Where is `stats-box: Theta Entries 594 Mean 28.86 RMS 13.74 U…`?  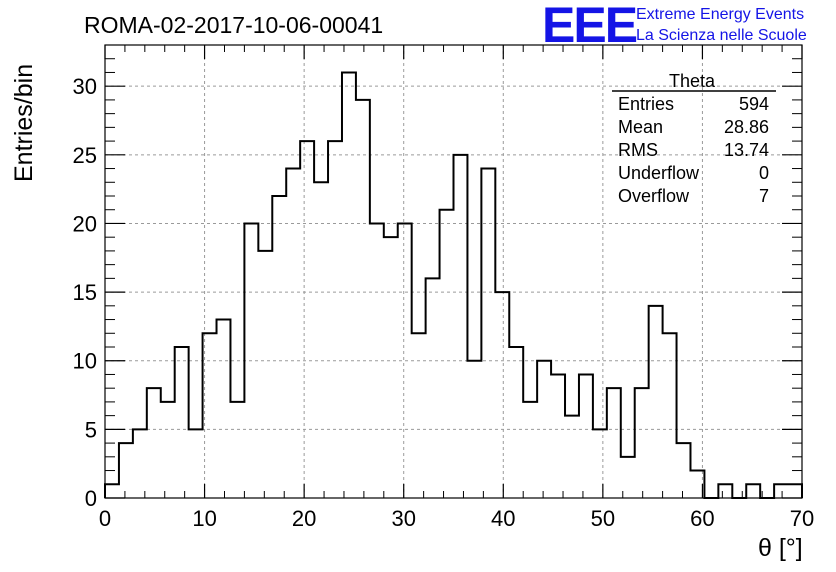 stats-box: Theta Entries 594 Mean 28.86 RMS 13.74 U… is located at coordinates (694, 138).